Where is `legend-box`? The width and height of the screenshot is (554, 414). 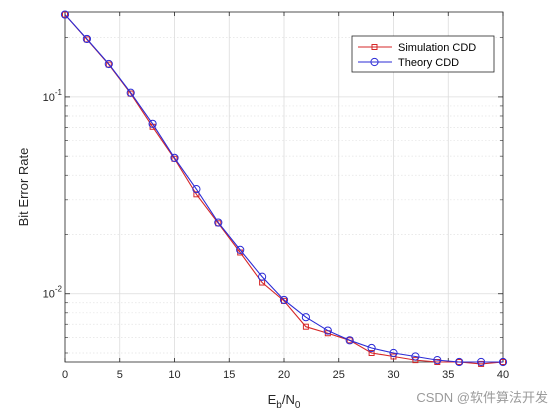
legend-box is located at coordinates (423, 54).